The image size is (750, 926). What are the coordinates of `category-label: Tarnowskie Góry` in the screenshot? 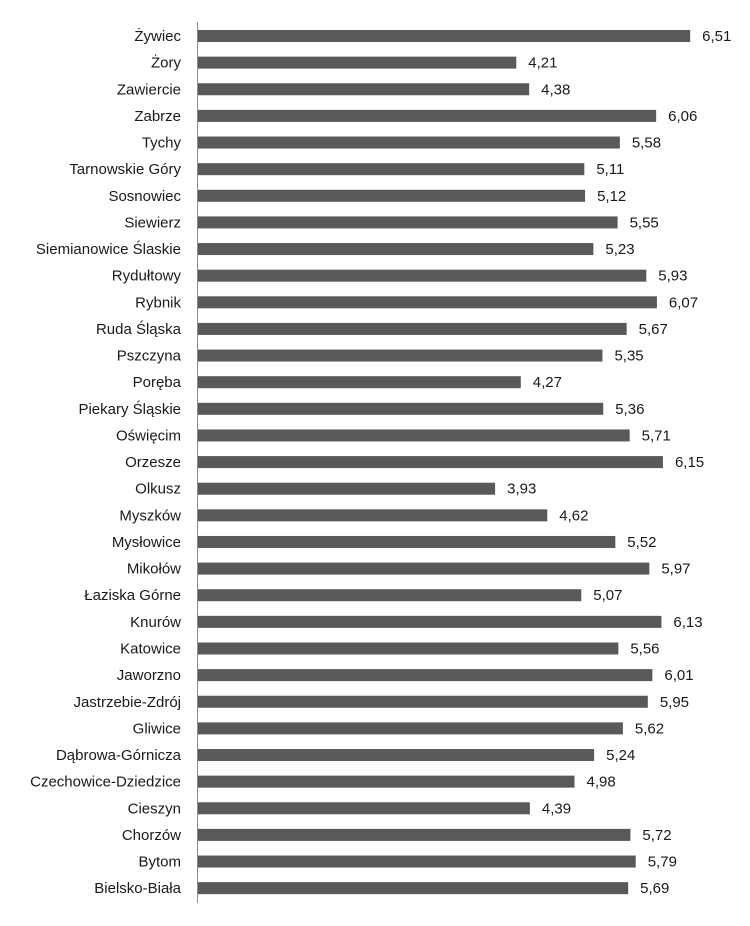 It's located at (125, 169).